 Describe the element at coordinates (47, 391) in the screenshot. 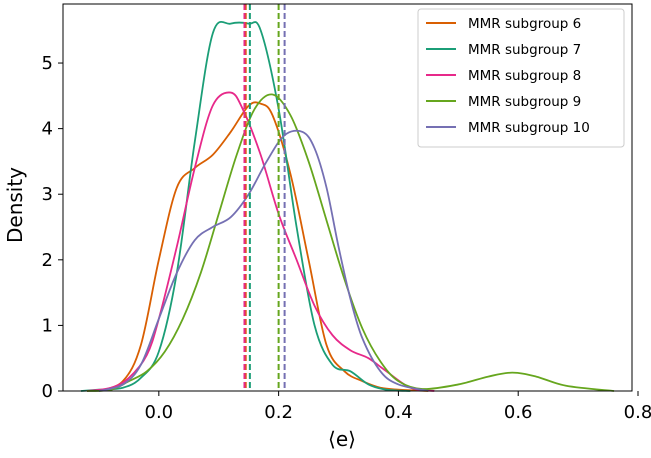

I see `y-tick-label: 0` at that location.